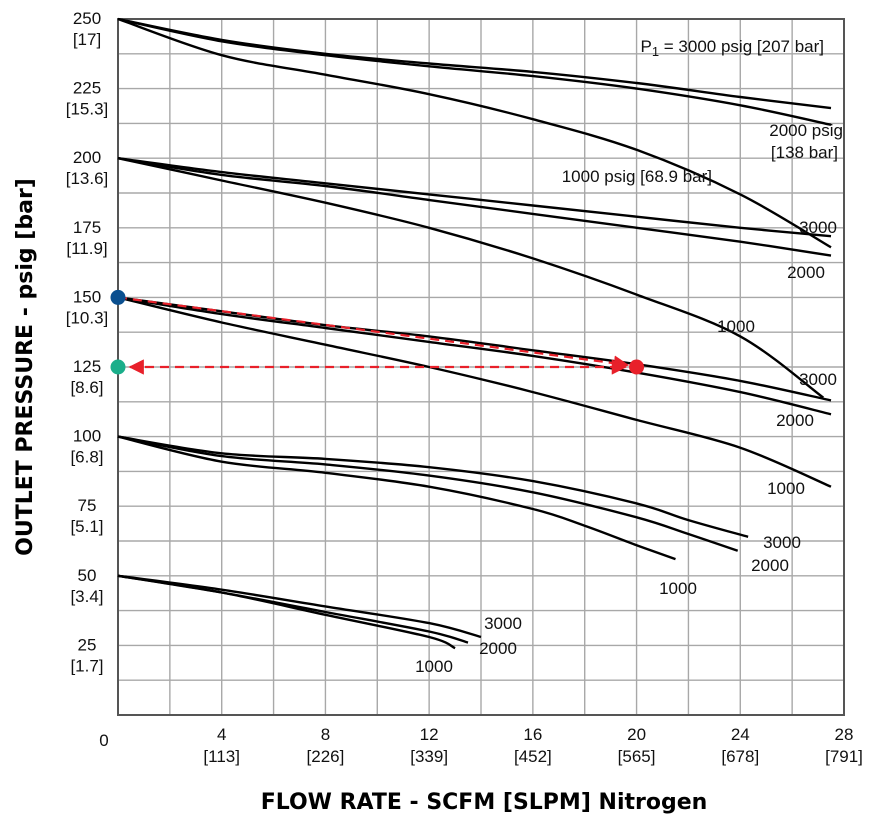 This screenshot has height=819, width=872. What do you see at coordinates (741, 46) in the screenshot?
I see `curve-label-part: = 3000 psig [207 bar]` at bounding box center [741, 46].